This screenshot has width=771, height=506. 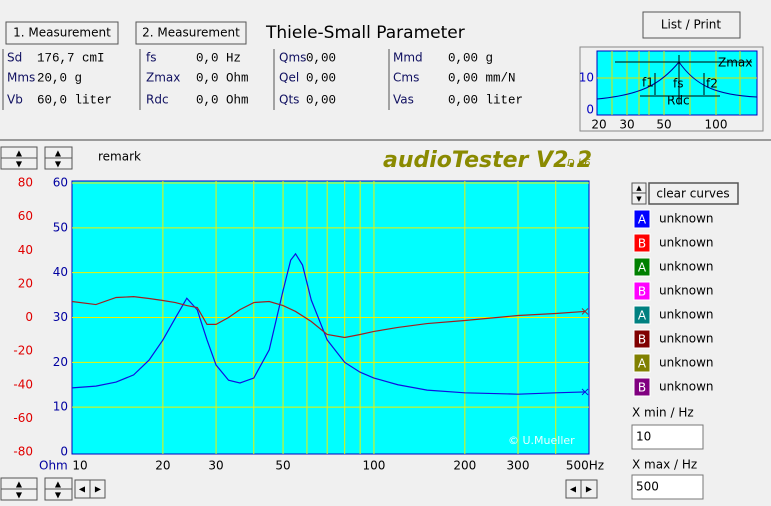 I want to click on thumbnail-x-tick: 100, so click(x=716, y=125).